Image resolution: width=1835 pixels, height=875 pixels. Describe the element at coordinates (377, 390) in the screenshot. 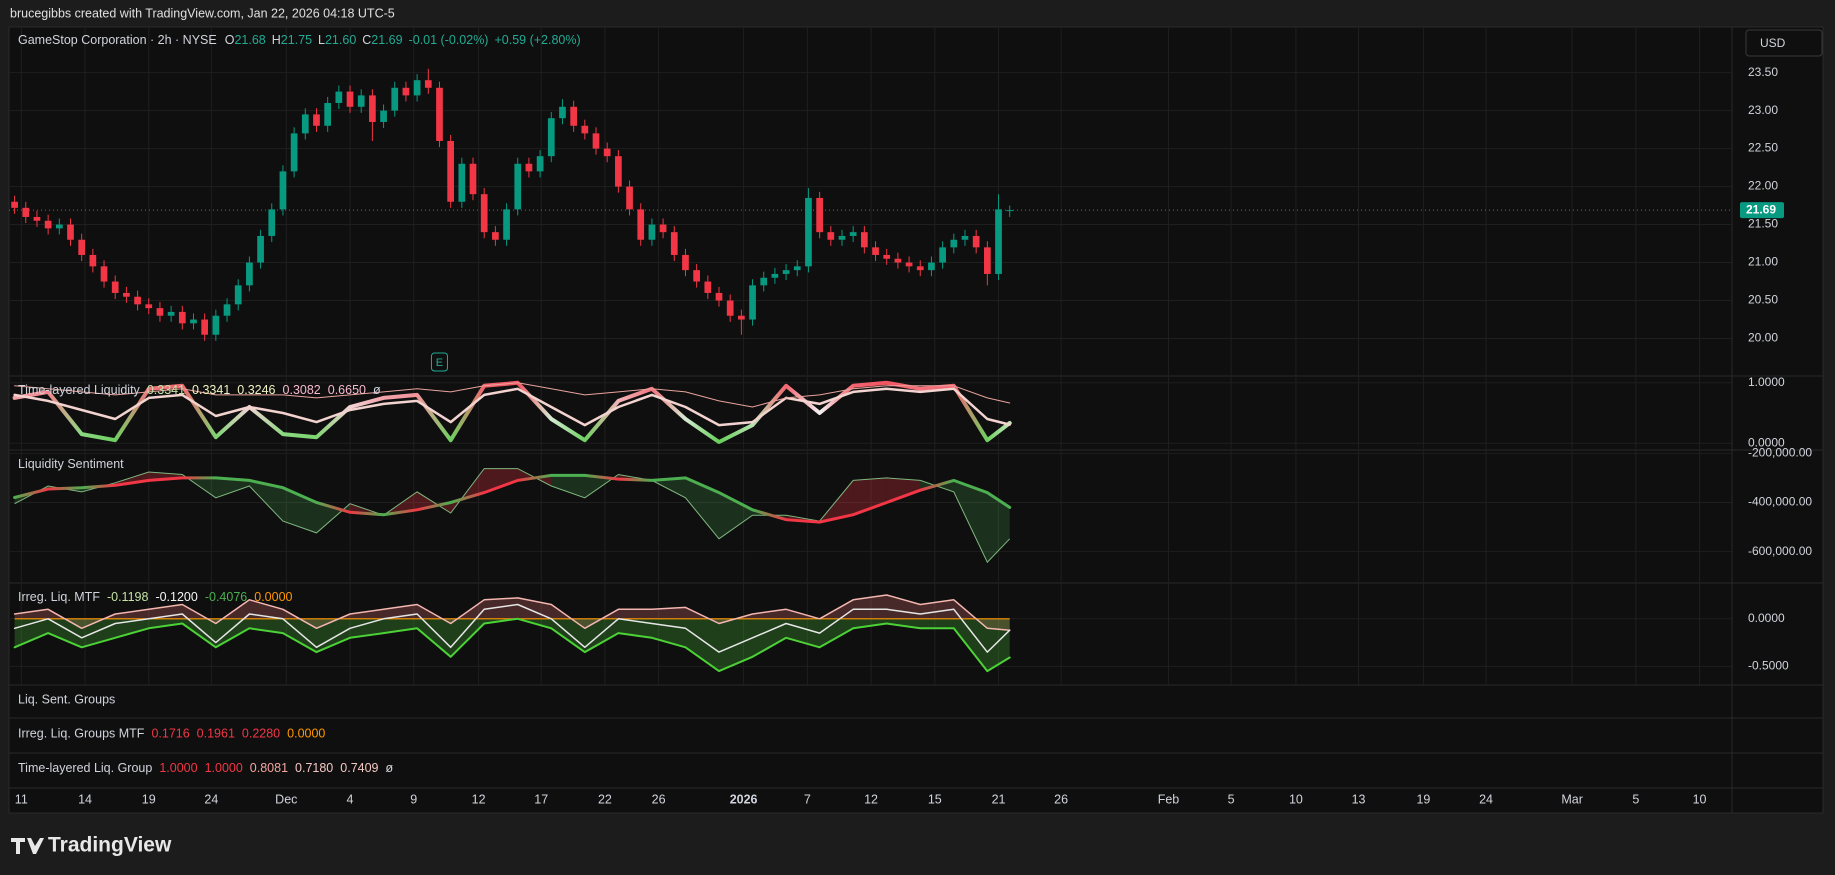

I see `legend-value: ø` at that location.